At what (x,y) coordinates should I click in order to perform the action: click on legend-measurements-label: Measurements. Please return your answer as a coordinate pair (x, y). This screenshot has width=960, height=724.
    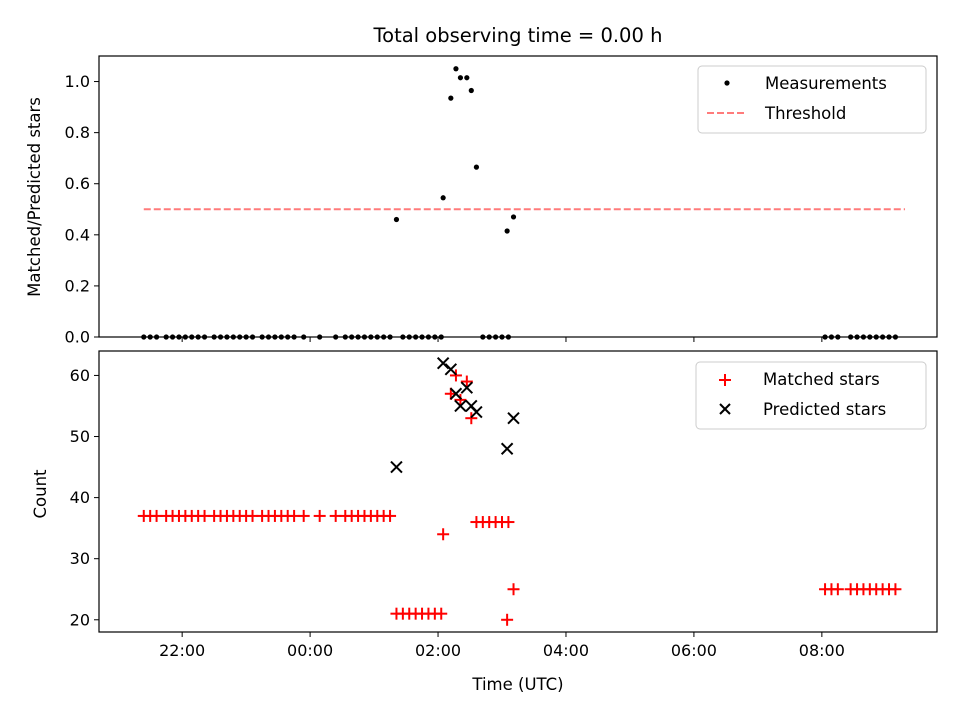
    Looking at the image, I should click on (826, 83).